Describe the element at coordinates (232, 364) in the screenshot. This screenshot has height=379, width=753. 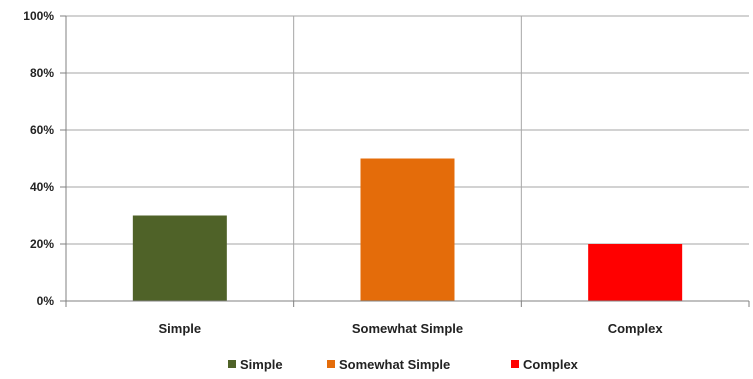
I see `legend-swatch-simple` at that location.